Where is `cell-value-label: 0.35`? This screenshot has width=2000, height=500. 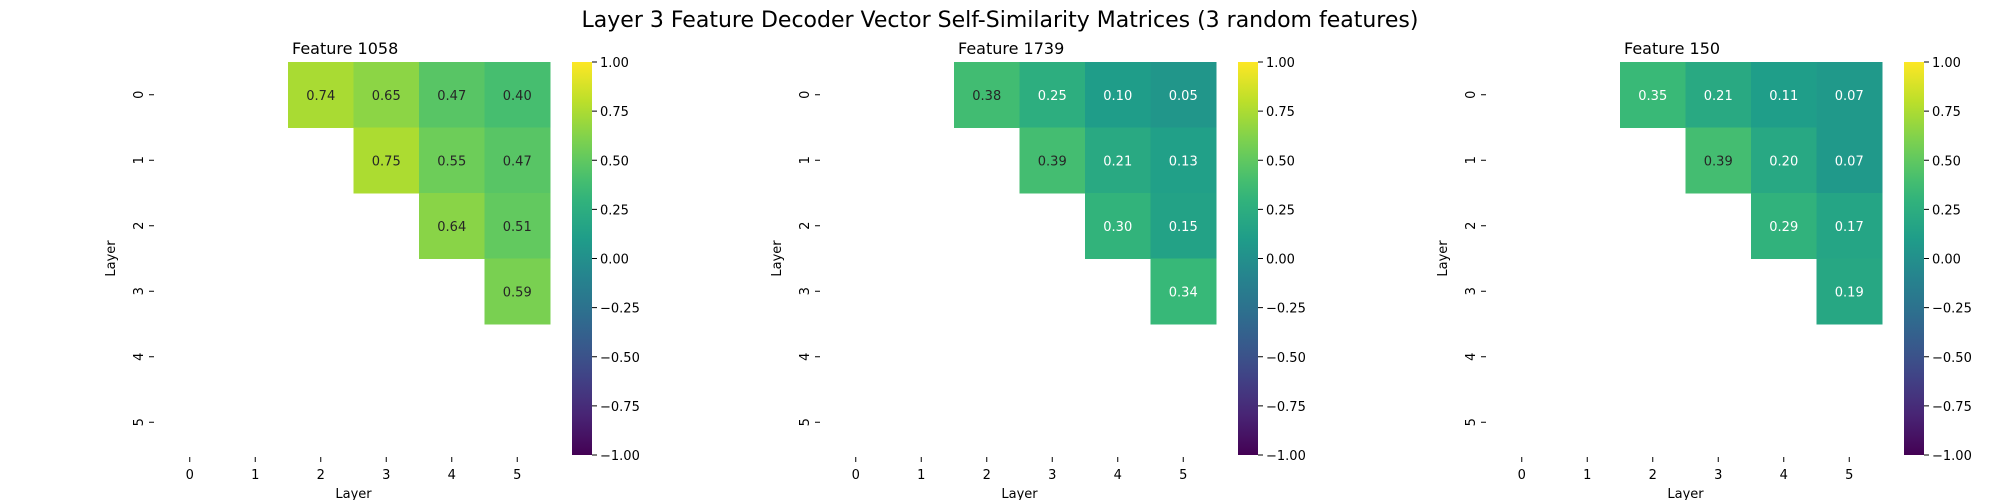 cell-value-label: 0.35 is located at coordinates (1652, 96).